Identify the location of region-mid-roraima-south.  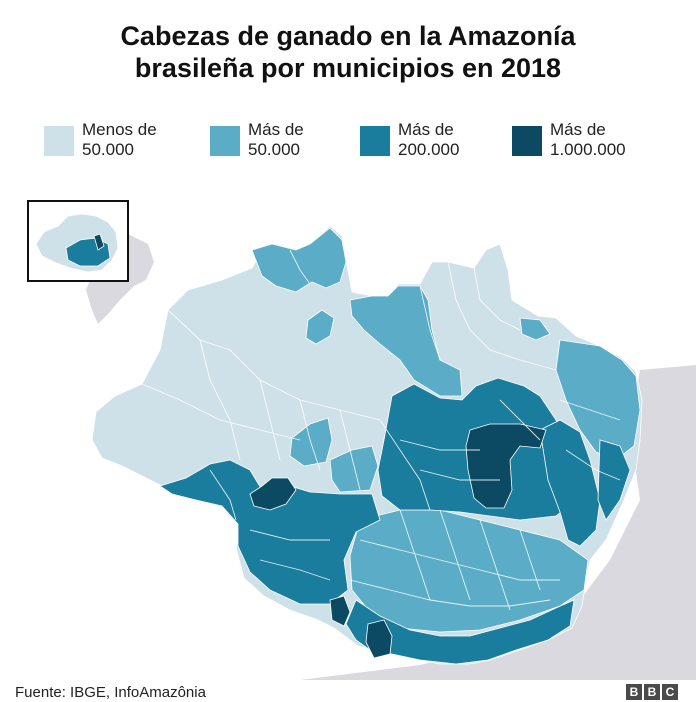
(320, 327).